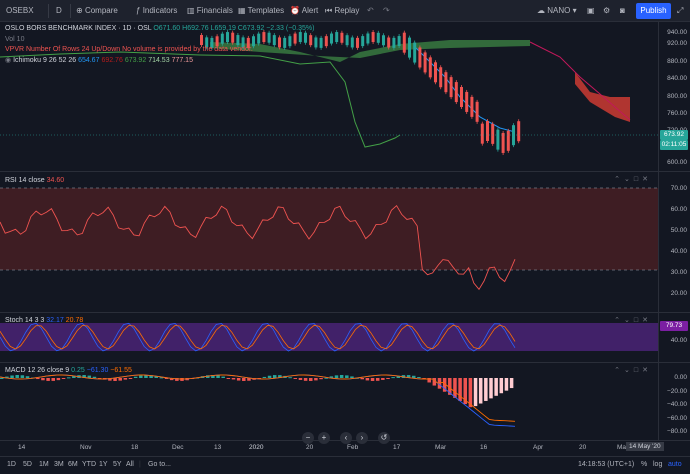 Image resolution: width=690 pixels, height=474 pixels. What do you see at coordinates (602, 97) in the screenshot?
I see `ichimoku-cloud-bearish` at bounding box center [602, 97].